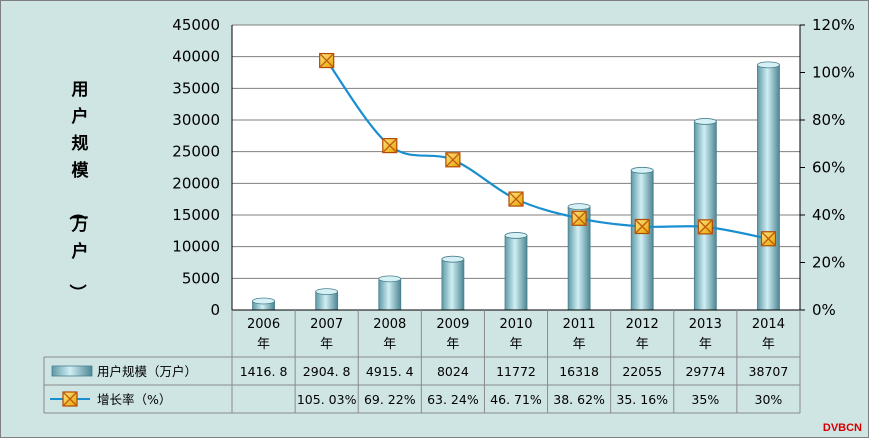 This screenshot has height=438, width=869. I want to click on y-tick-label: 40000, so click(196, 57).